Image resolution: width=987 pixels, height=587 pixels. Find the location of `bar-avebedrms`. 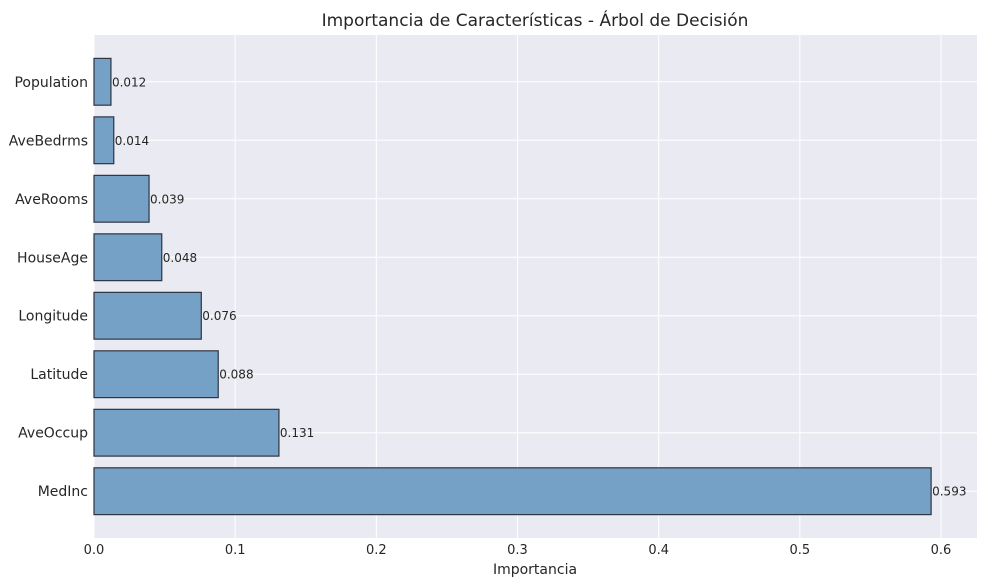

bar-avebedrms is located at coordinates (104, 140).